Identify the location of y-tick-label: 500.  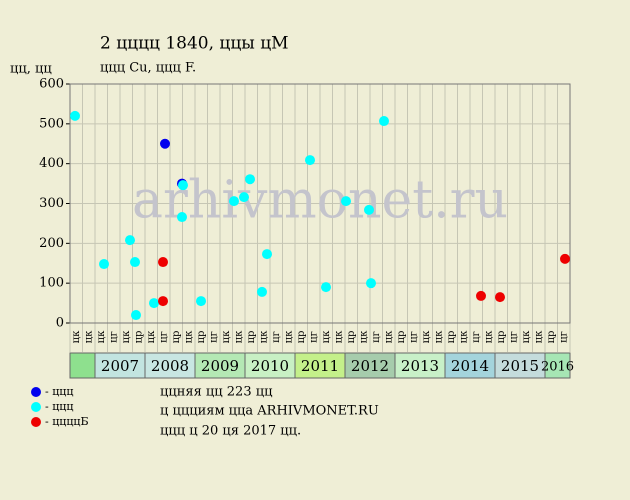
(51, 123).